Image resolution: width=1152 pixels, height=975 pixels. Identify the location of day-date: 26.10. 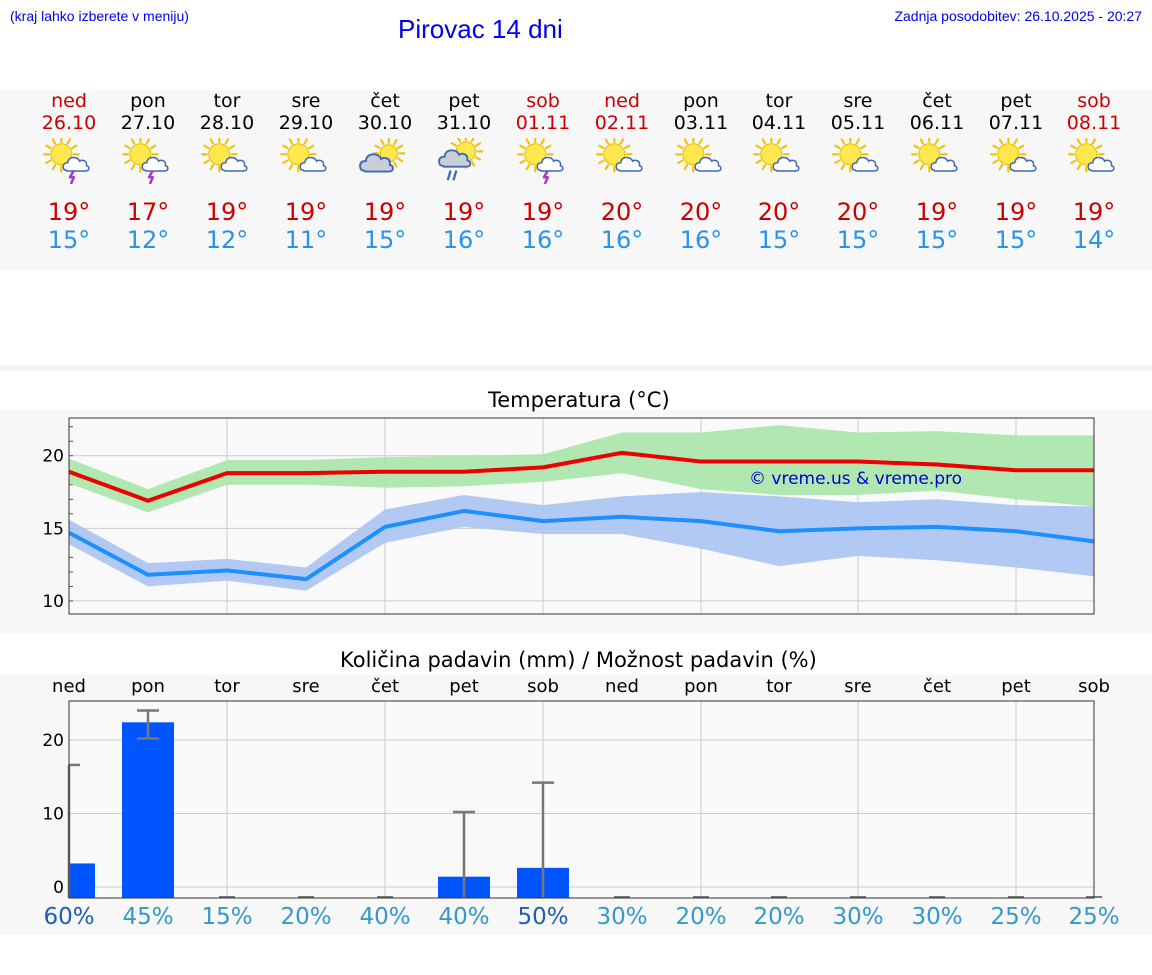
(69, 123).